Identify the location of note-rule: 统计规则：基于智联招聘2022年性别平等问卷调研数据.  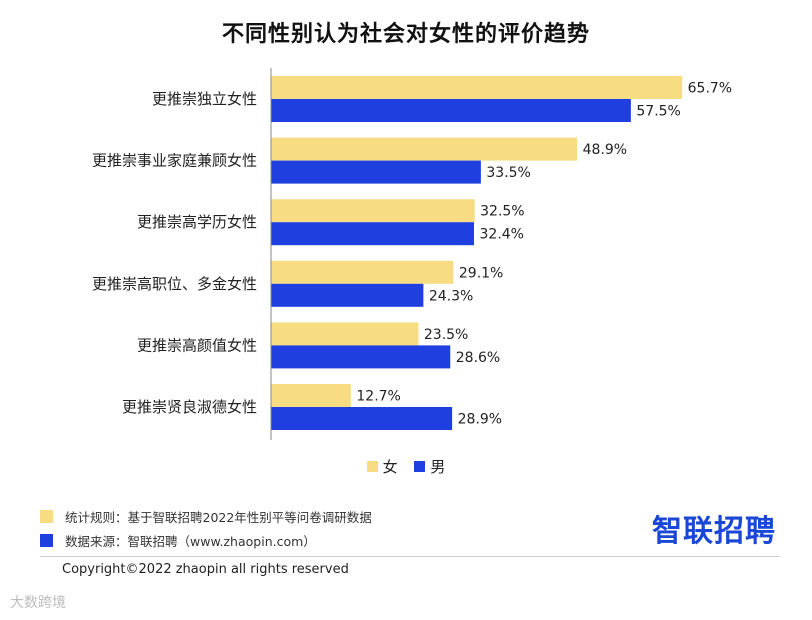
(206, 516).